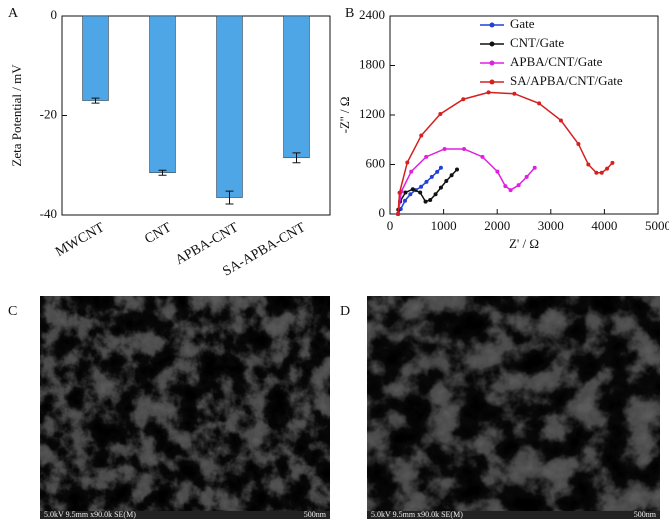 The height and width of the screenshot is (519, 669). What do you see at coordinates (80, 240) in the screenshot?
I see `x-tick-label: MWCNT` at bounding box center [80, 240].